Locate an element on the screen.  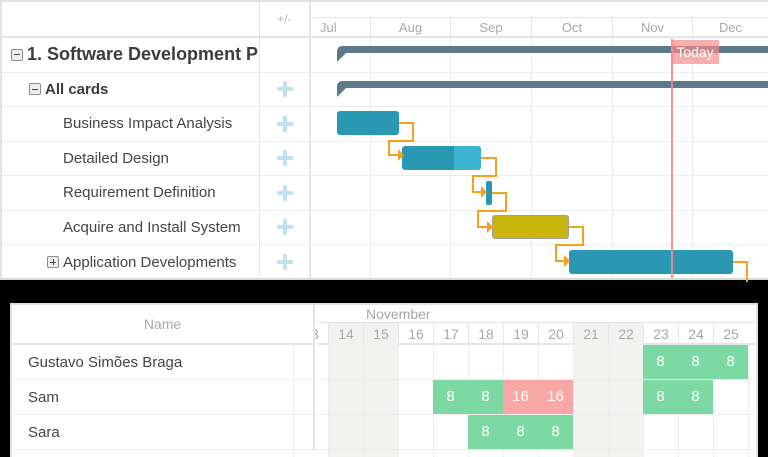
task-row: All cards is located at coordinates (385, 89).